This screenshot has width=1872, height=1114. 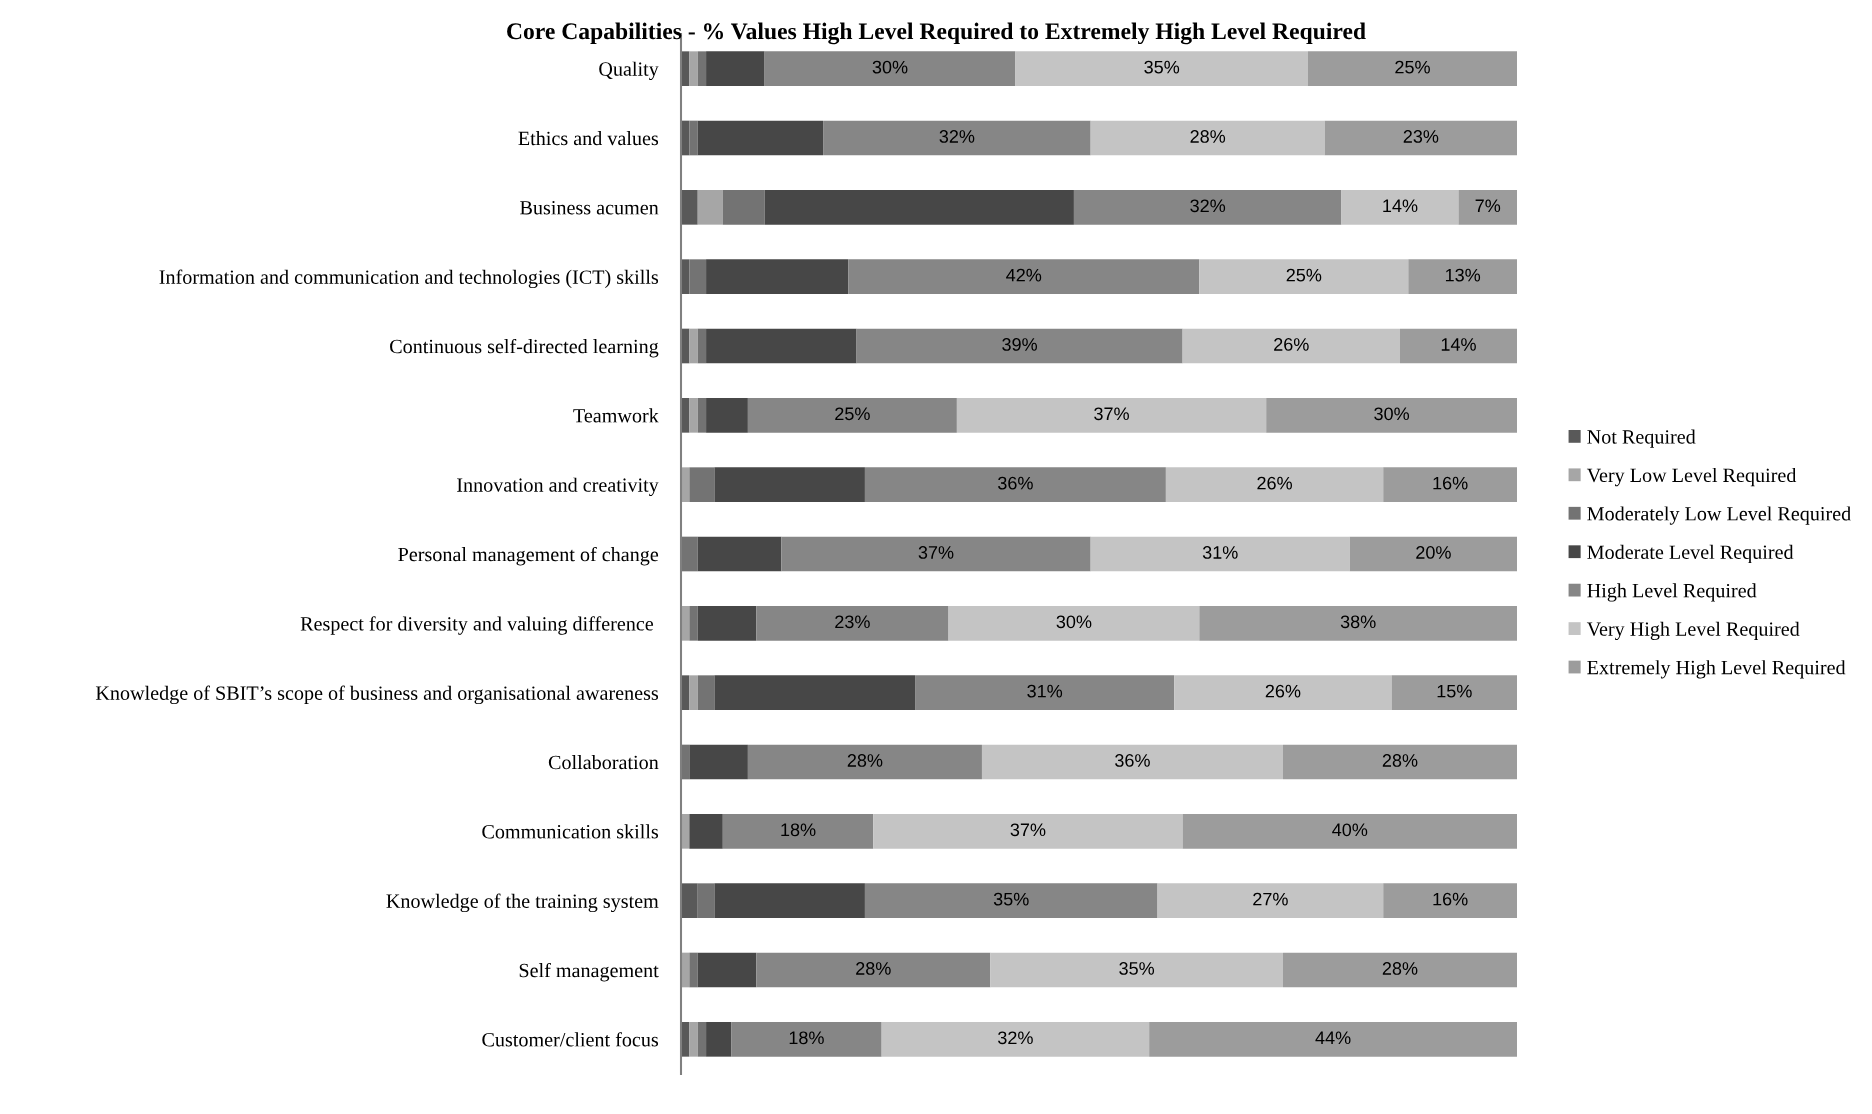 What do you see at coordinates (1458, 344) in the screenshot?
I see `data-label: 14%` at bounding box center [1458, 344].